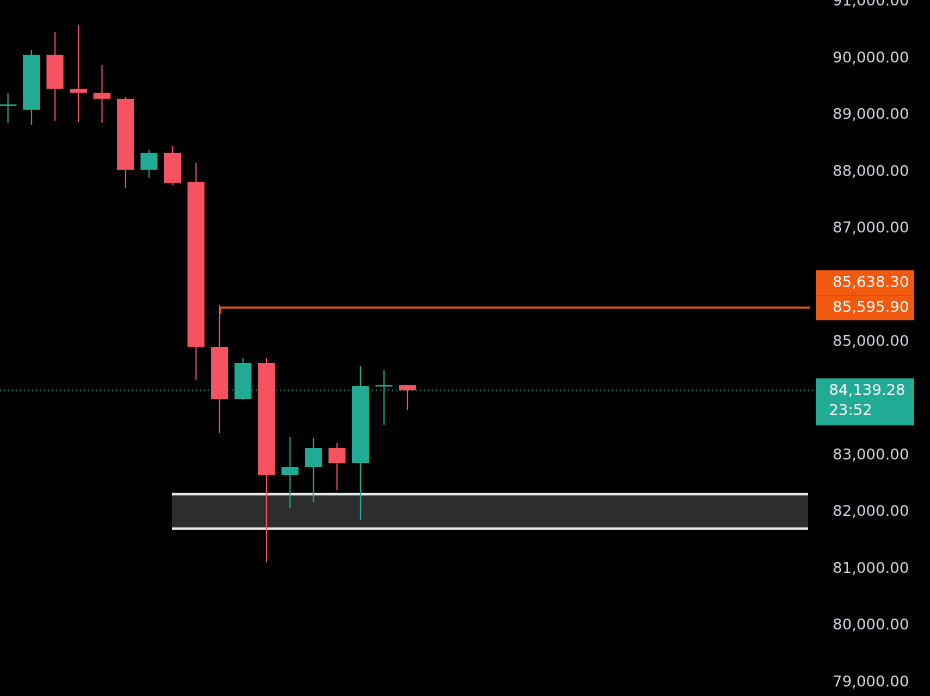 The image size is (930, 696). What do you see at coordinates (871, 681) in the screenshot?
I see `y-tick-label: 79,000.00` at bounding box center [871, 681].